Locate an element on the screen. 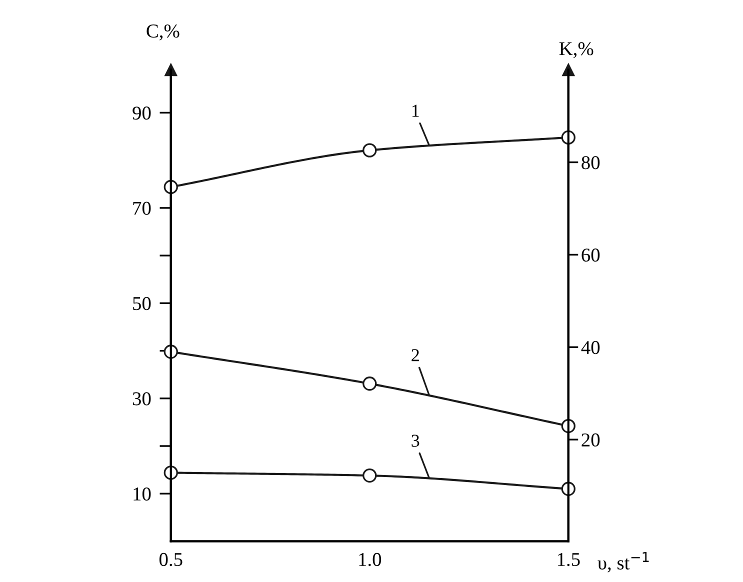 The image size is (743, 582). y2-tick-label: 40 is located at coordinates (590, 347).